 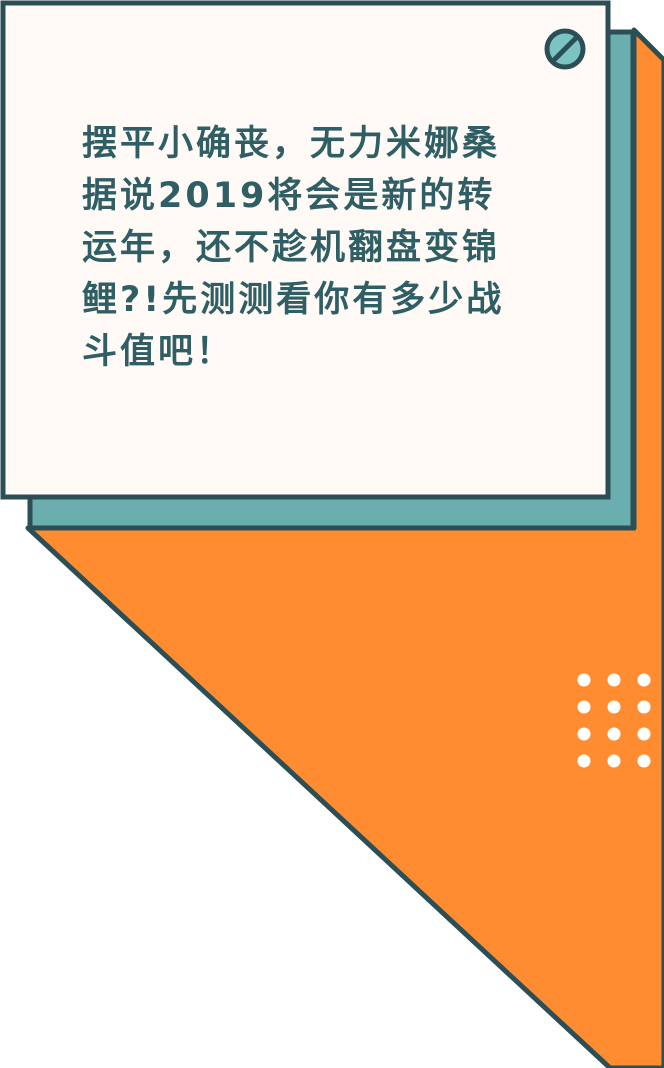 What do you see at coordinates (565, 49) in the screenshot?
I see `no-entry-icon` at bounding box center [565, 49].